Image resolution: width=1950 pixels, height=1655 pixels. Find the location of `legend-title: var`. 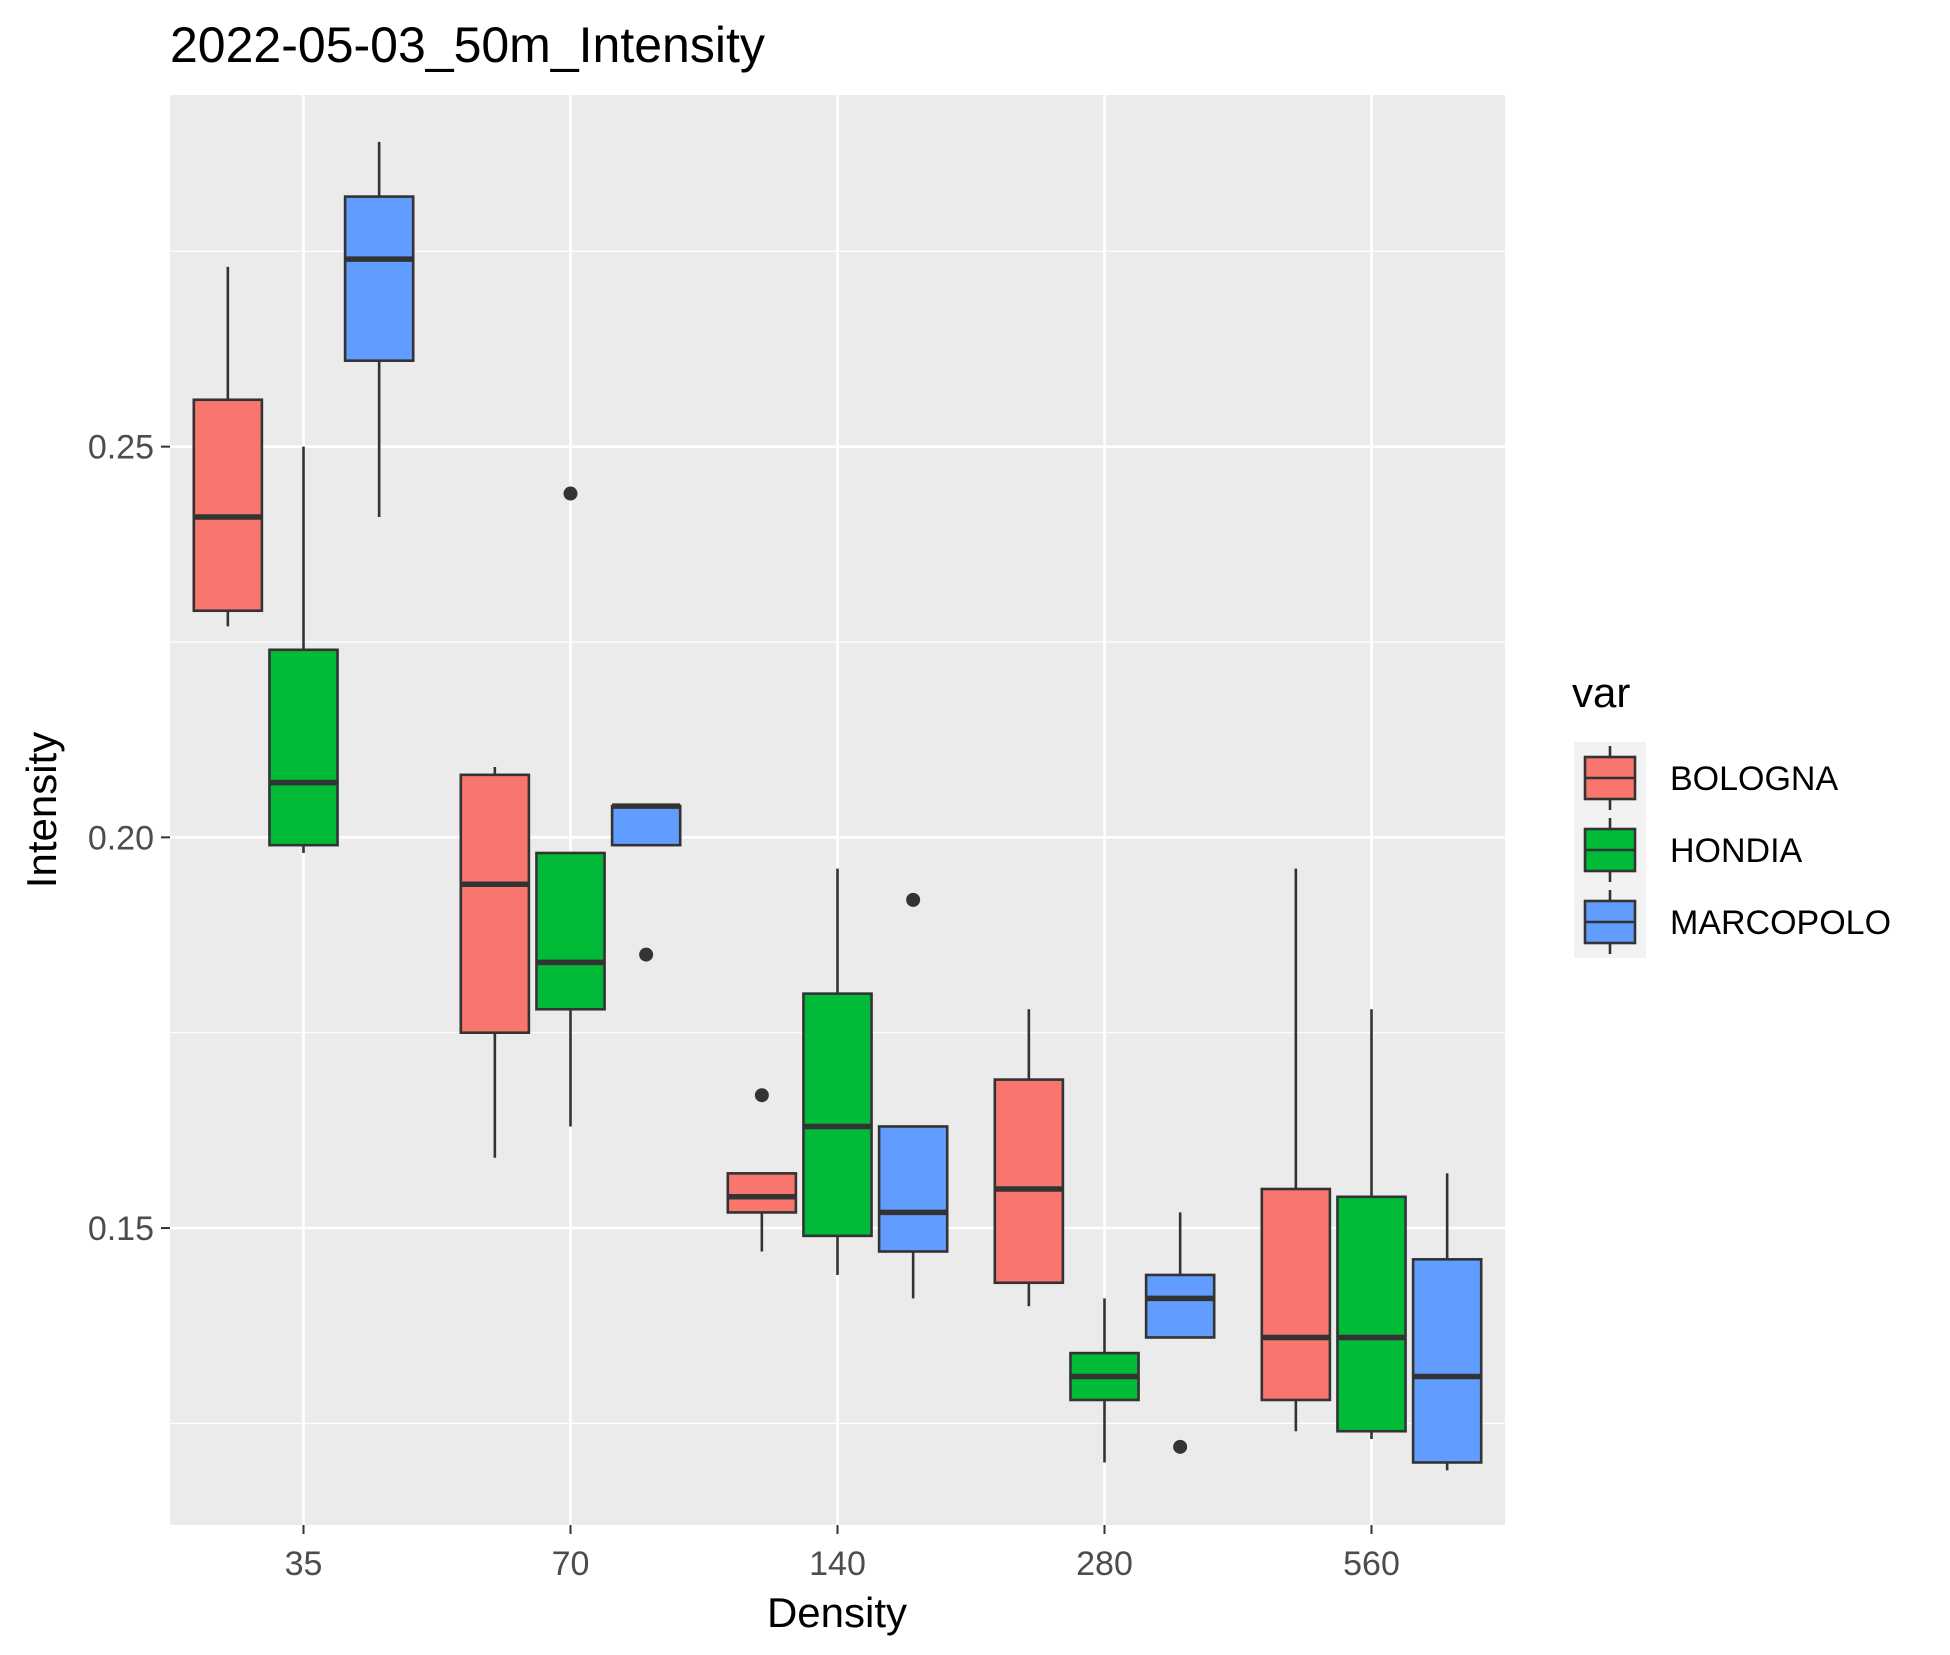

legend-title: var is located at coordinates (1601, 692).